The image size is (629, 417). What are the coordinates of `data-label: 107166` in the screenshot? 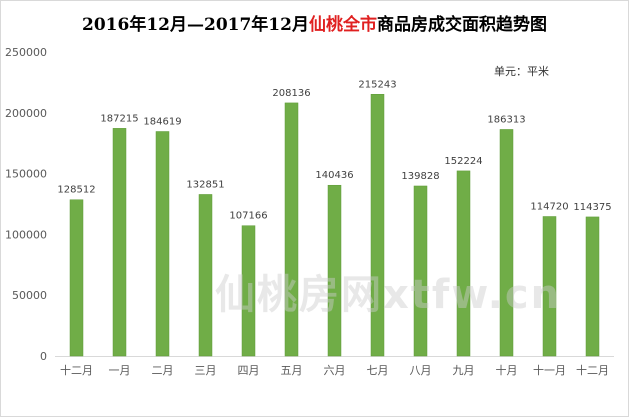 It's located at (248, 216).